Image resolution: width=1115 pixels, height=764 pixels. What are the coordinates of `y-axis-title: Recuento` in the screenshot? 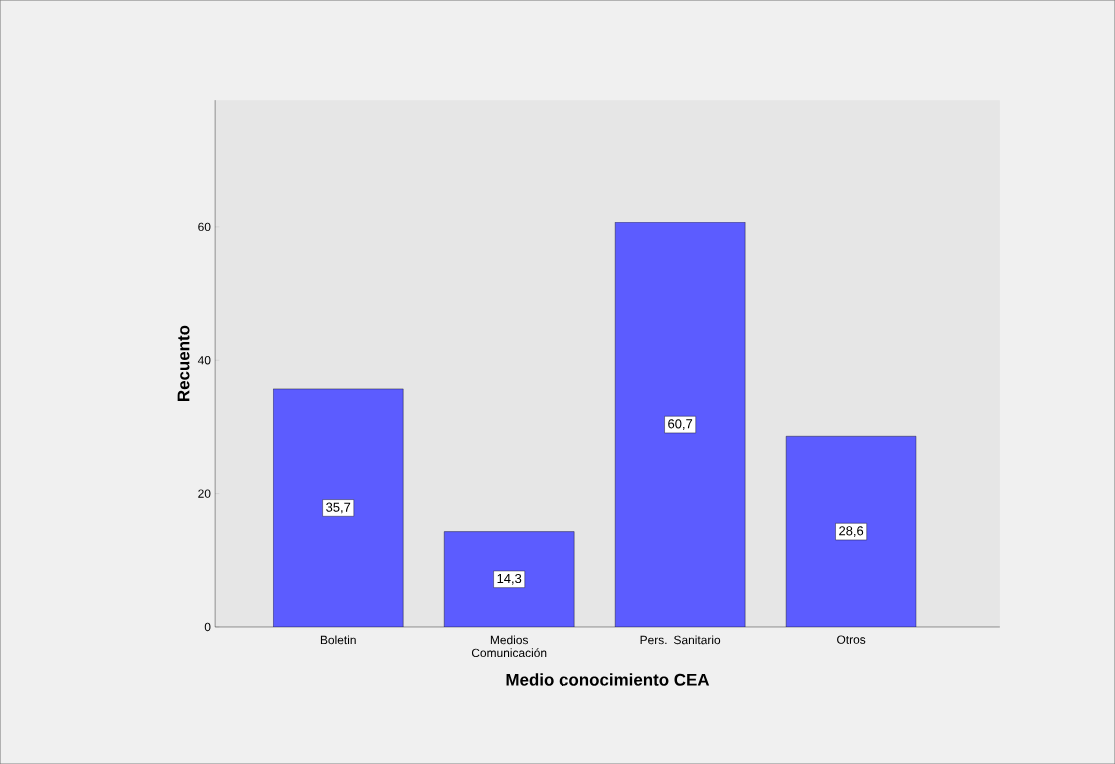 It's located at (183, 363).